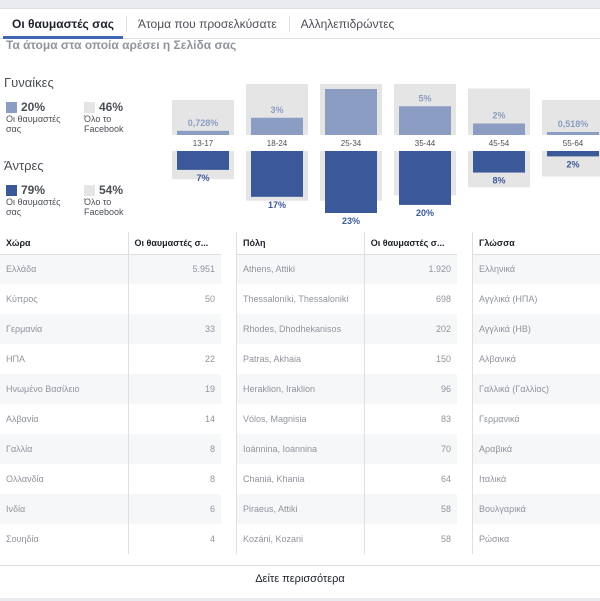 The image size is (600, 601). I want to click on age-tick-label: 55-64, so click(573, 143).